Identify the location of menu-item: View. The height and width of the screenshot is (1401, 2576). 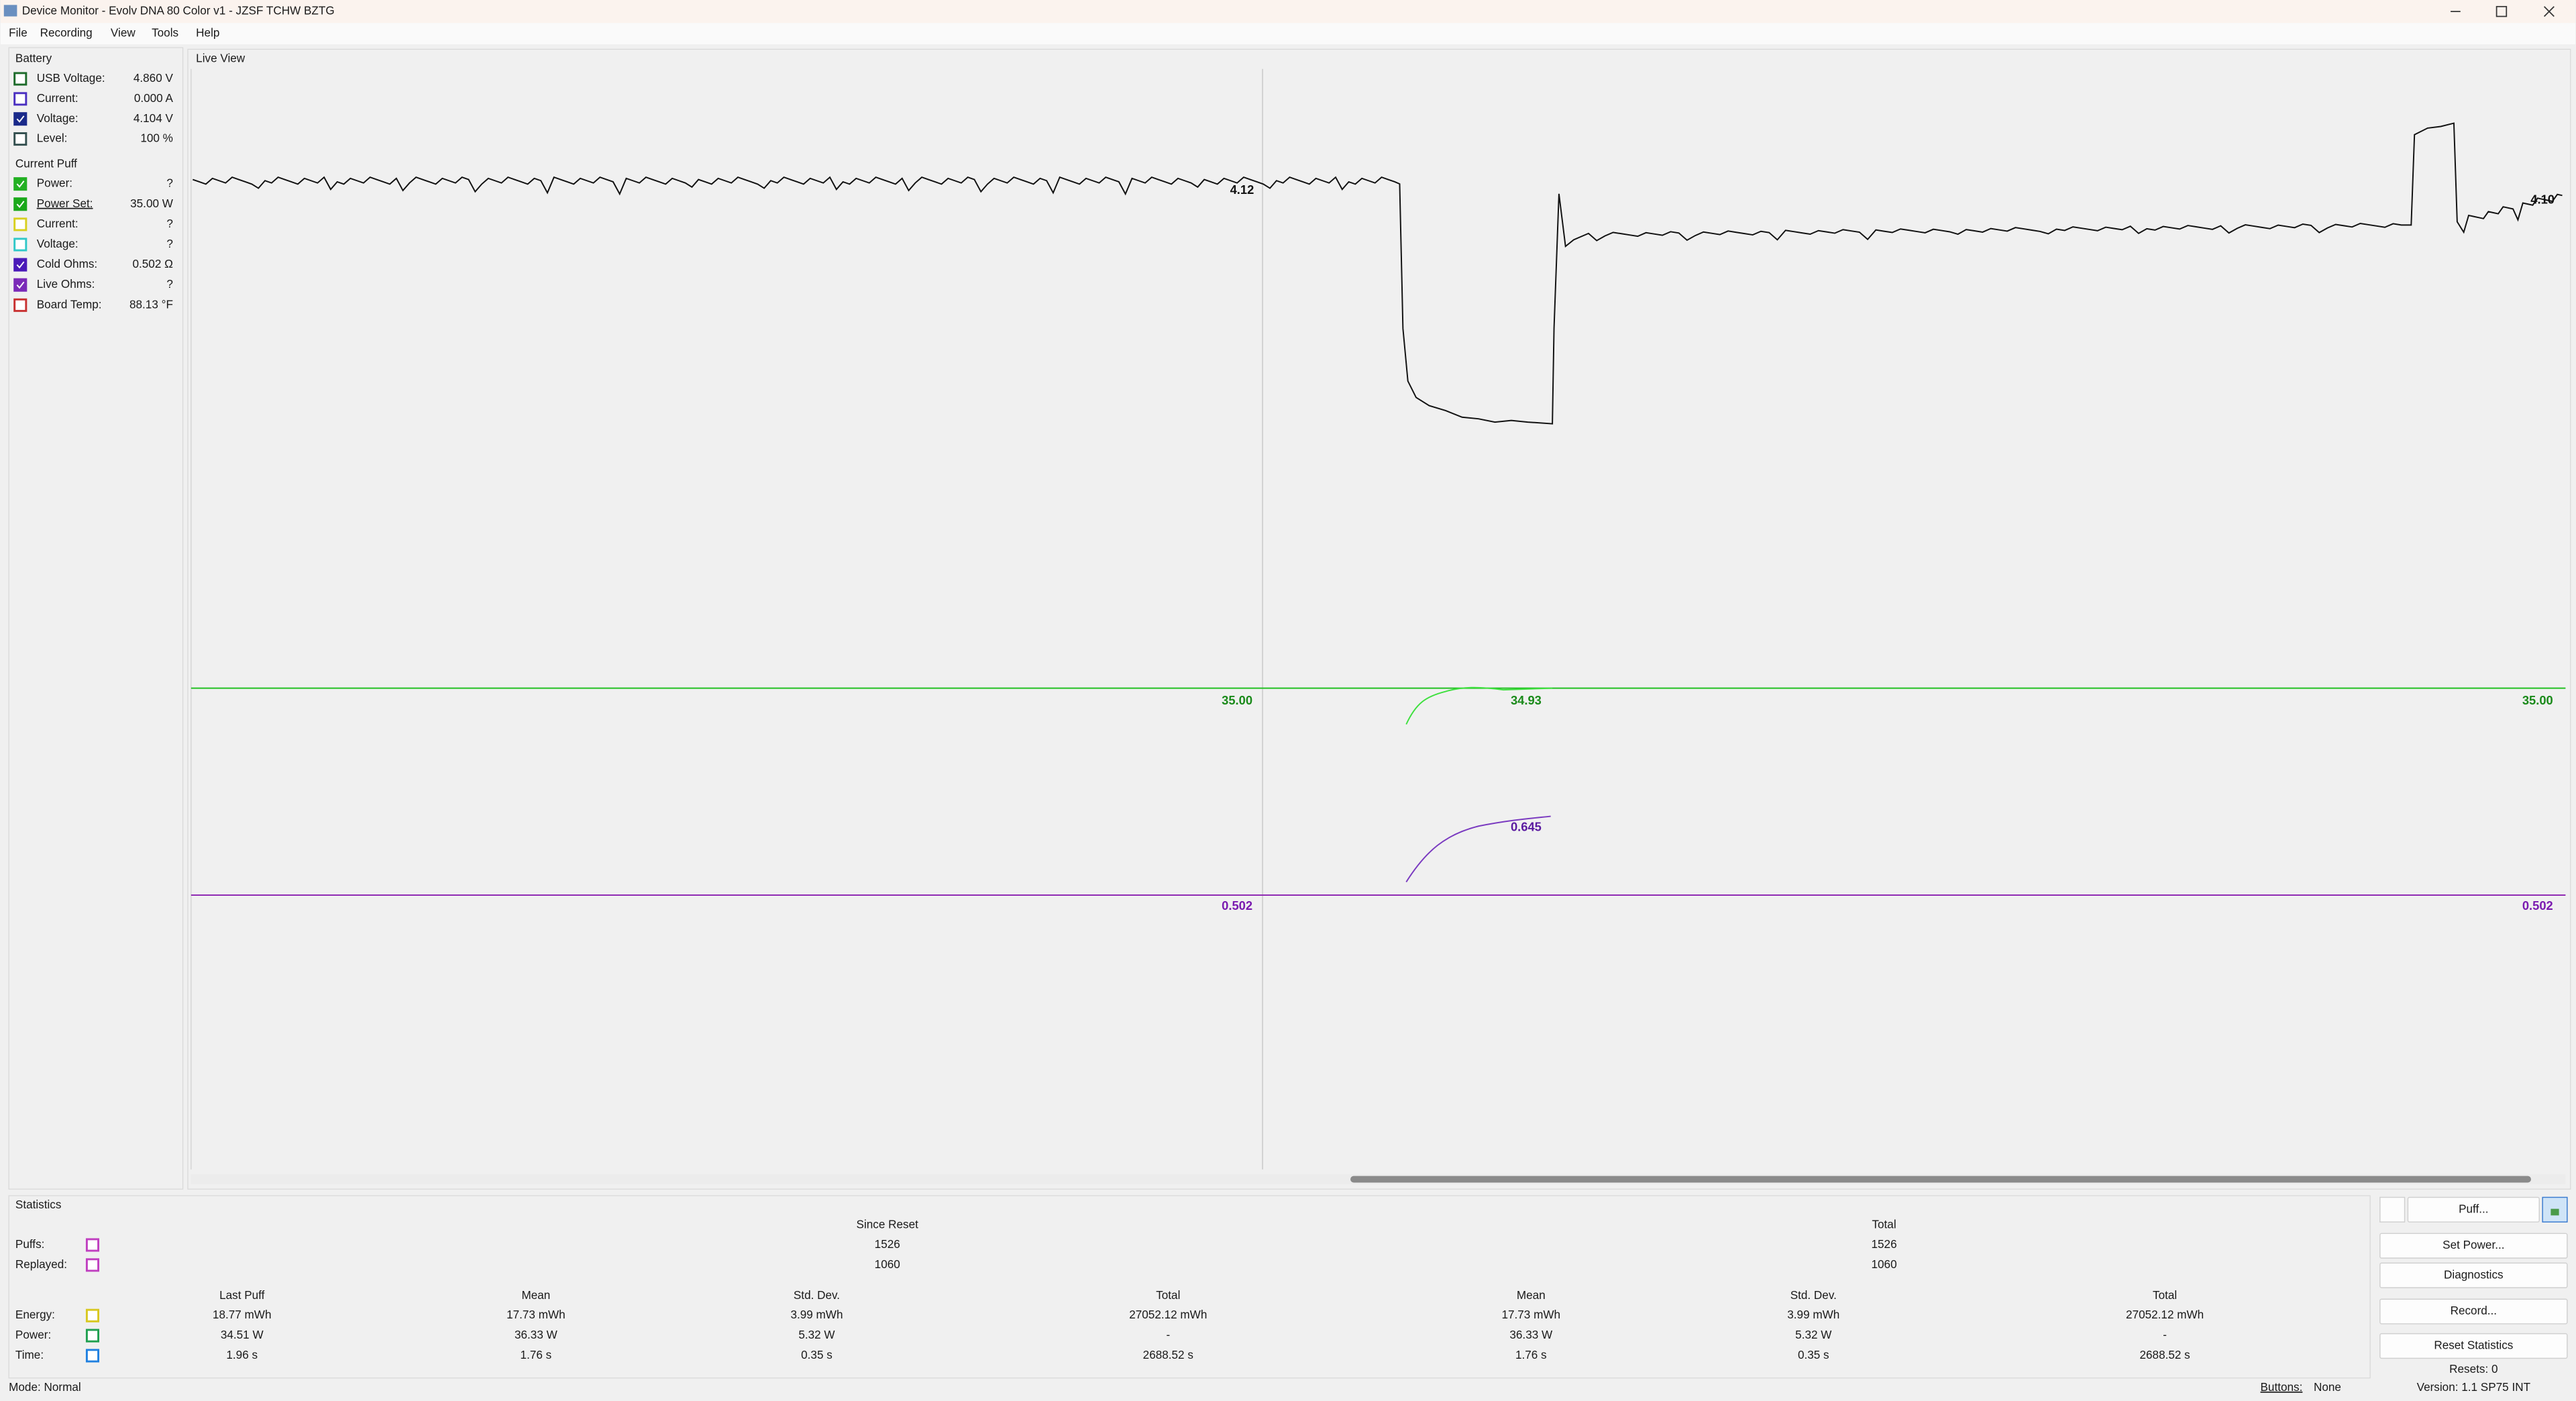
(123, 33).